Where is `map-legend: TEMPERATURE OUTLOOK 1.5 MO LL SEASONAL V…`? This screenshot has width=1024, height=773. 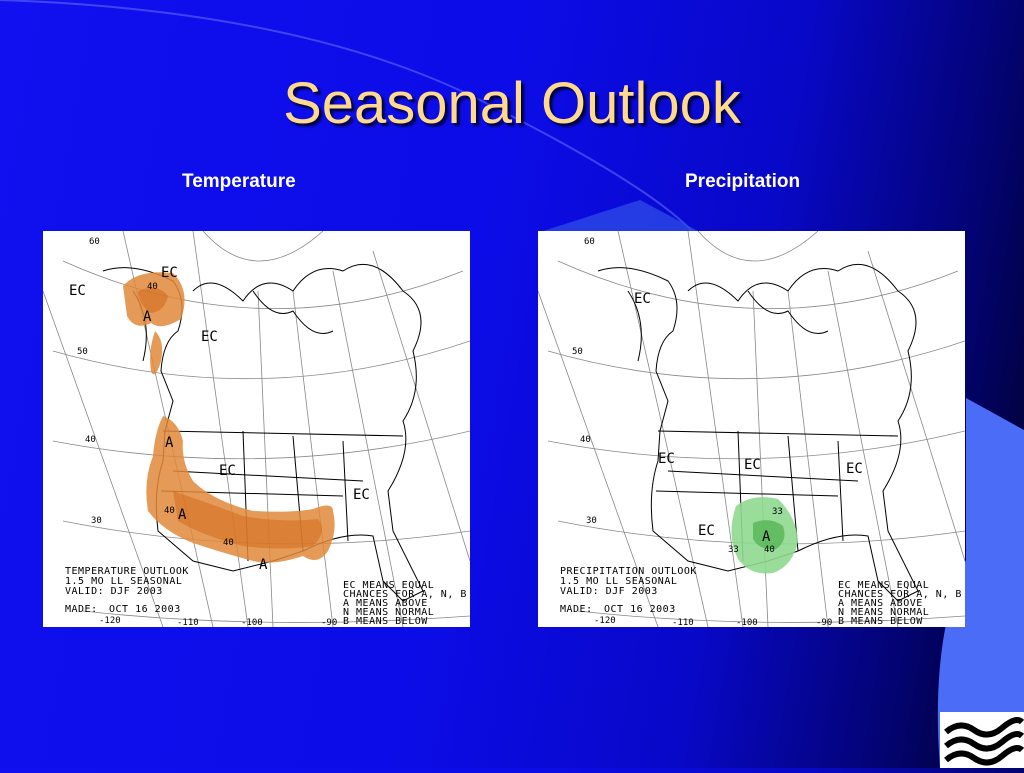
map-legend: TEMPERATURE OUTLOOK 1.5 MO LL SEASONAL V… is located at coordinates (127, 590).